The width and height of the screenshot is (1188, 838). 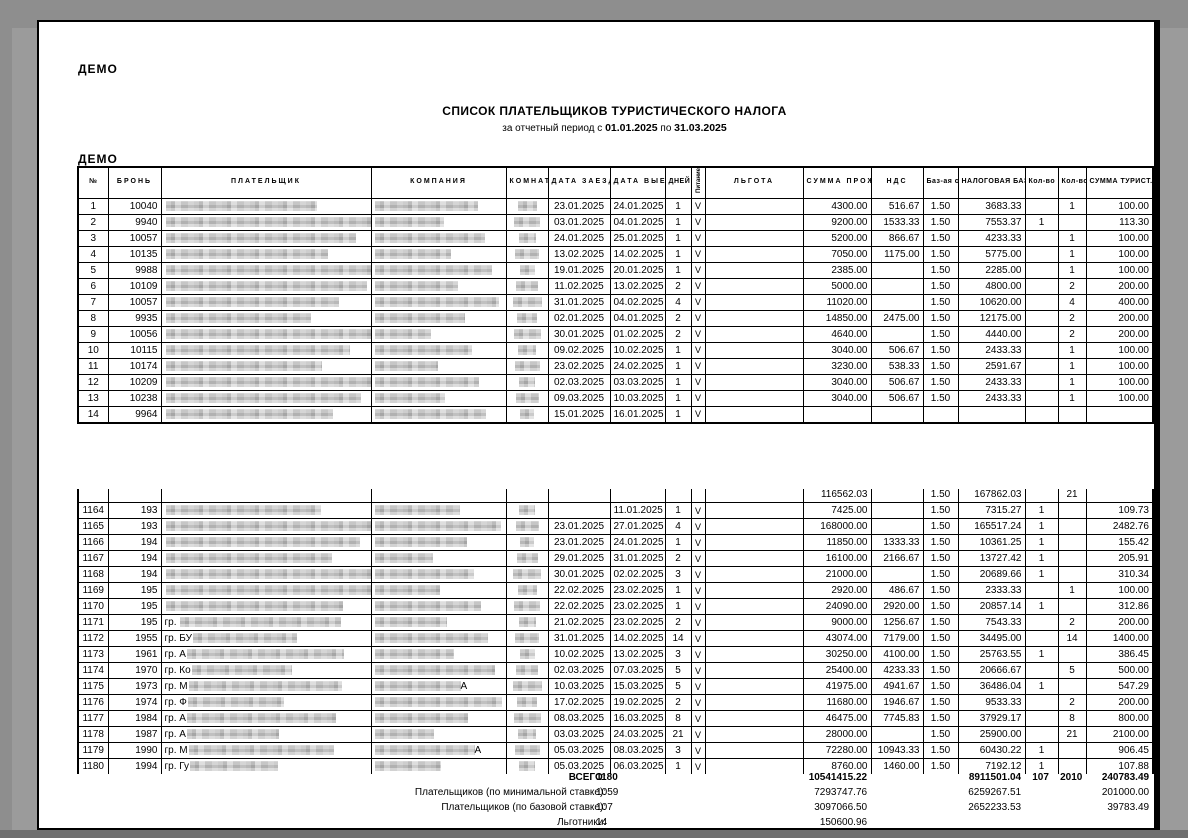 I want to click on cell-row-number: 1169, so click(x=93, y=590).